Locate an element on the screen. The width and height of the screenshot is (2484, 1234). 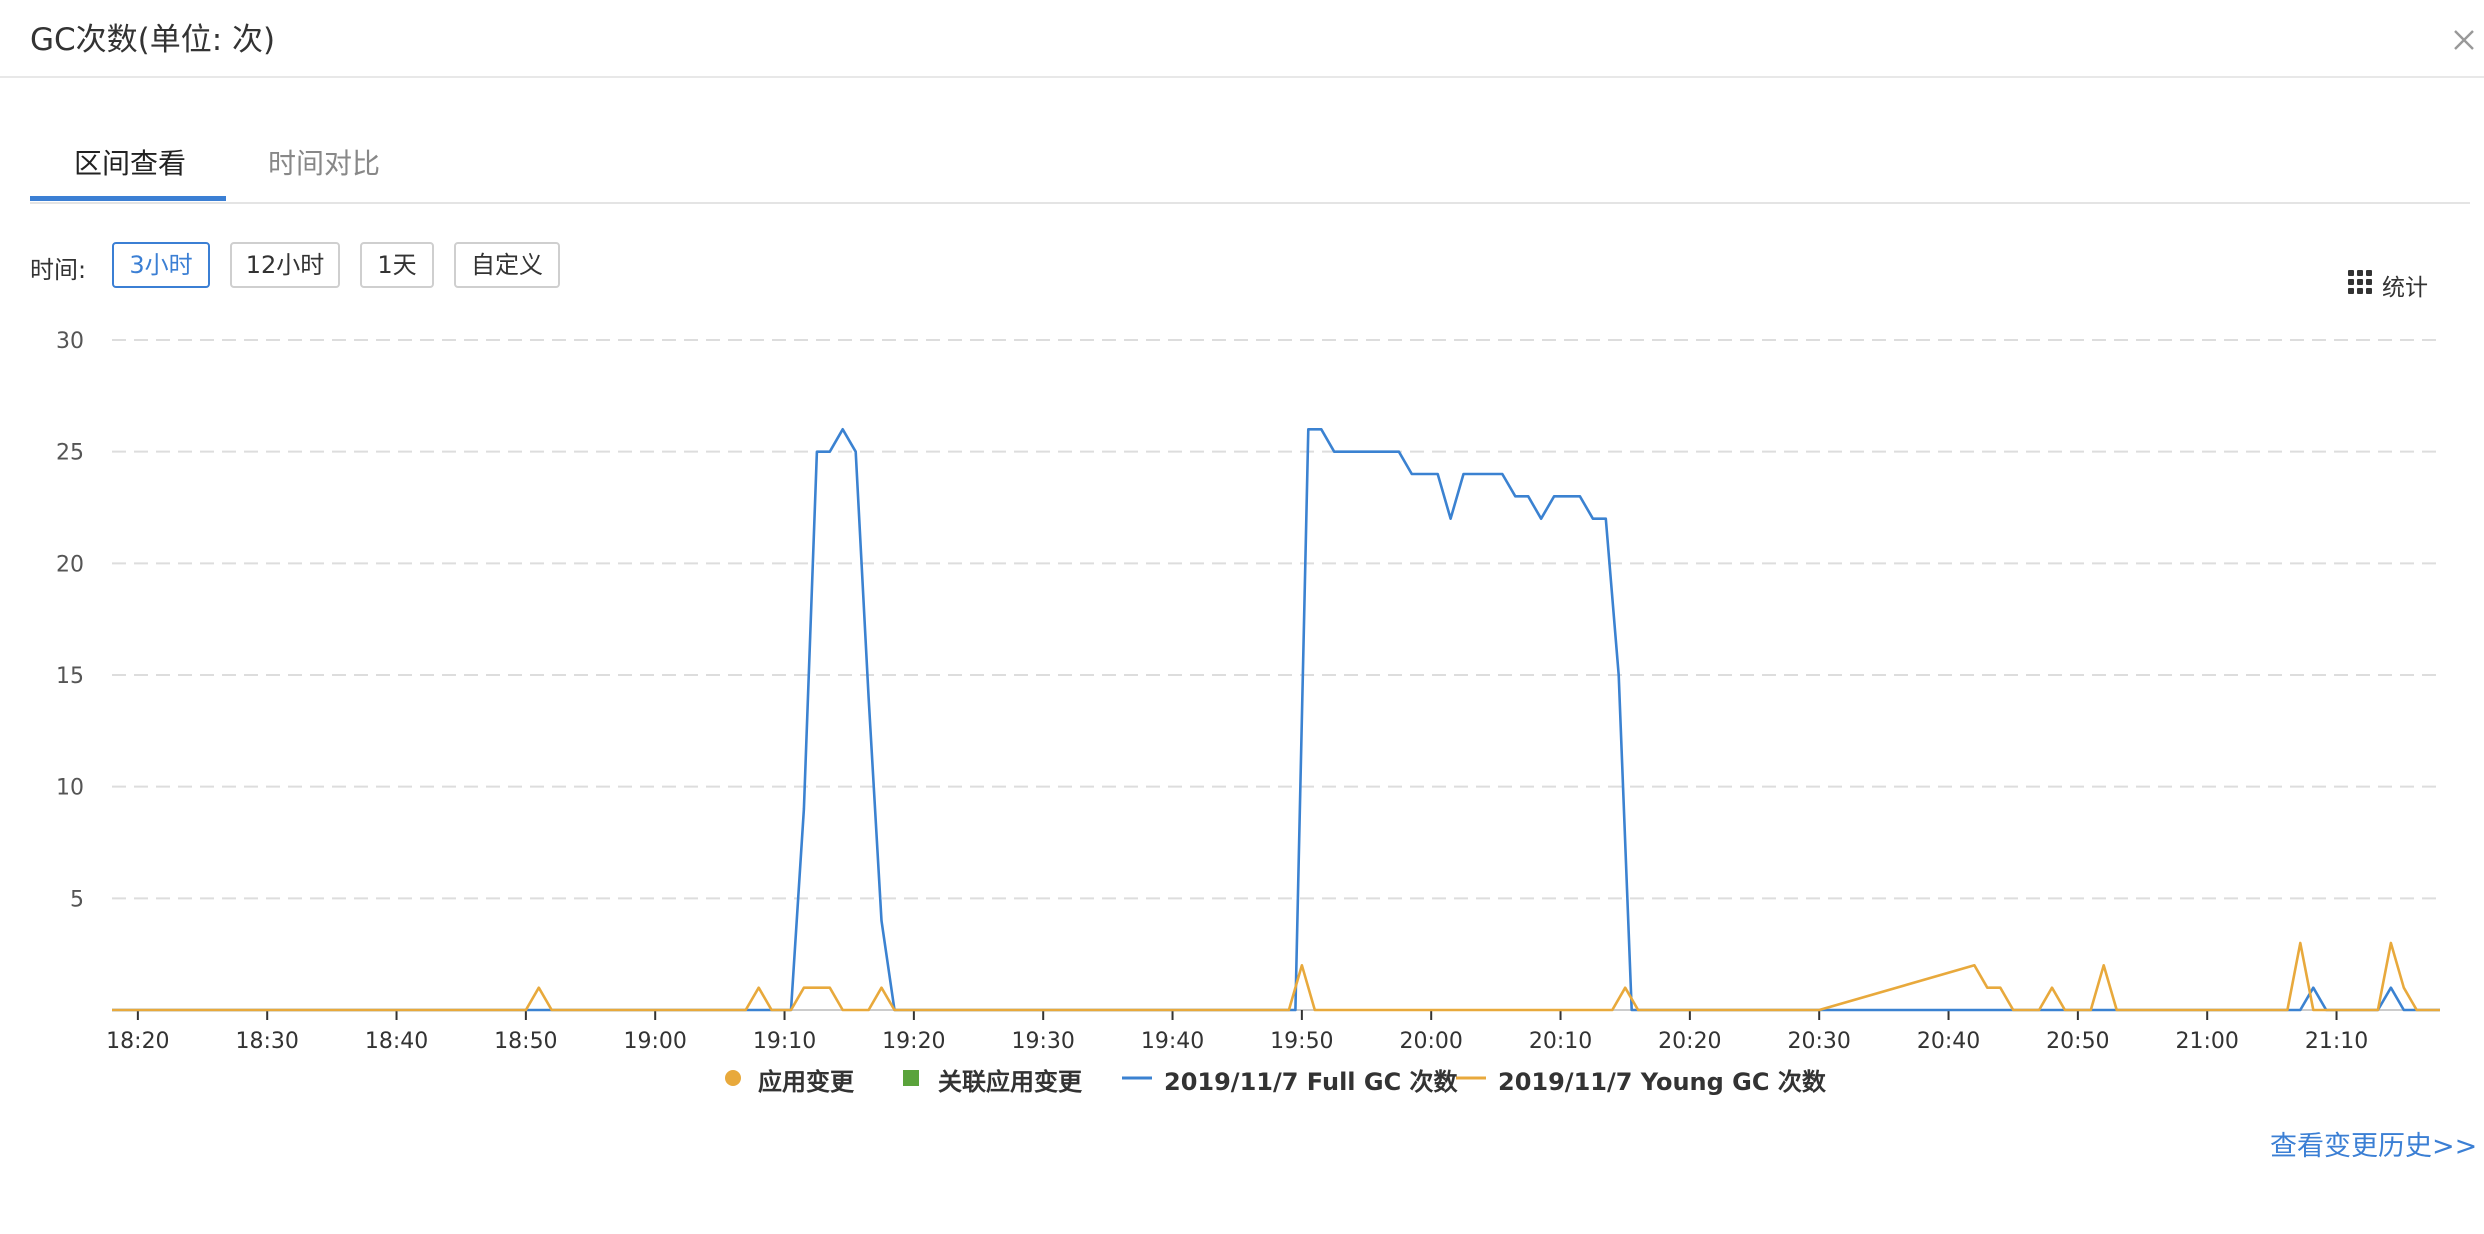
time-range-label: 时间: is located at coordinates (58, 270).